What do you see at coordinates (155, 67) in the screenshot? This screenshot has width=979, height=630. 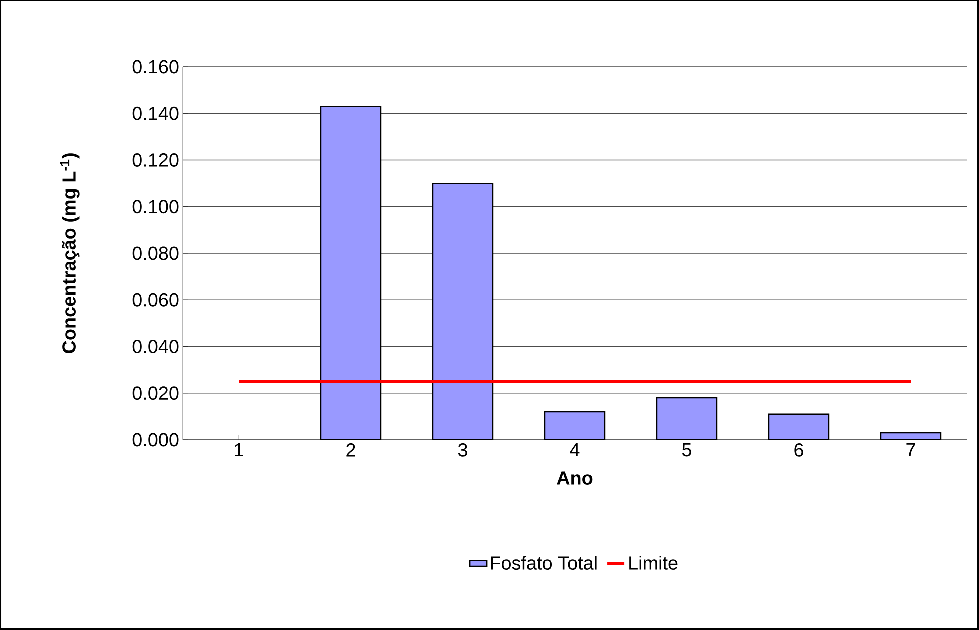 I see `y-tick-label: 0.160` at bounding box center [155, 67].